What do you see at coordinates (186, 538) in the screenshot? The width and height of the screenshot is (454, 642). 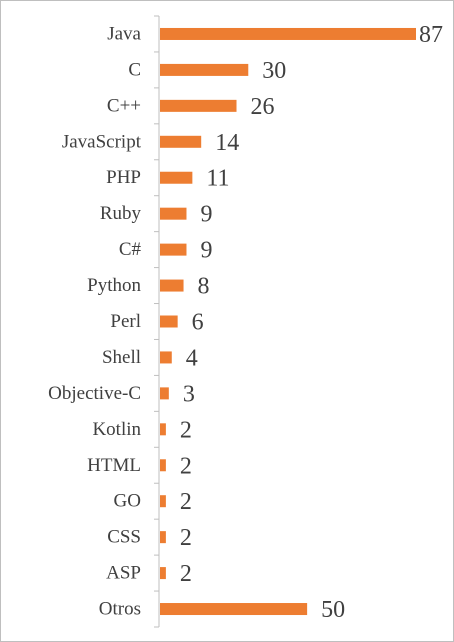 I see `value-label-css: 2` at bounding box center [186, 538].